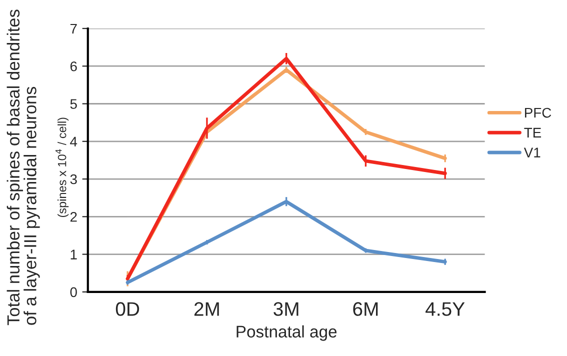 The width and height of the screenshot is (567, 356). What do you see at coordinates (365, 309) in the screenshot?
I see `x-tick-label: 6M` at bounding box center [365, 309].